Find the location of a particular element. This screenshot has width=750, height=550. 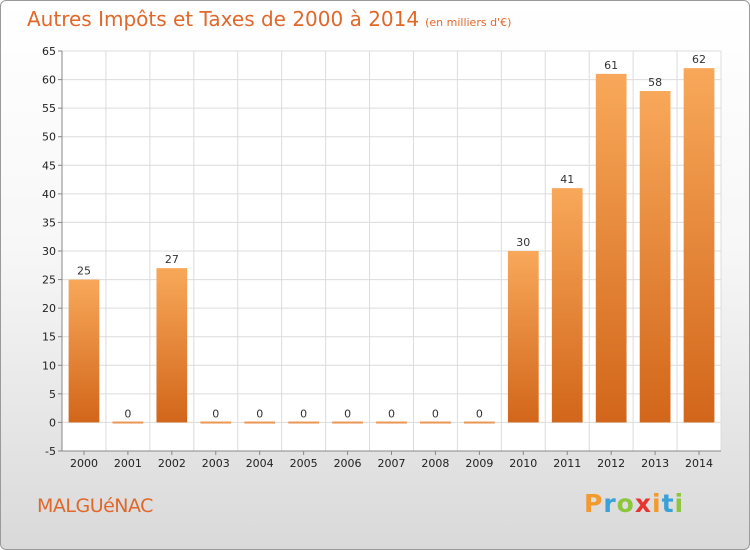

bar-2013 is located at coordinates (655, 257).